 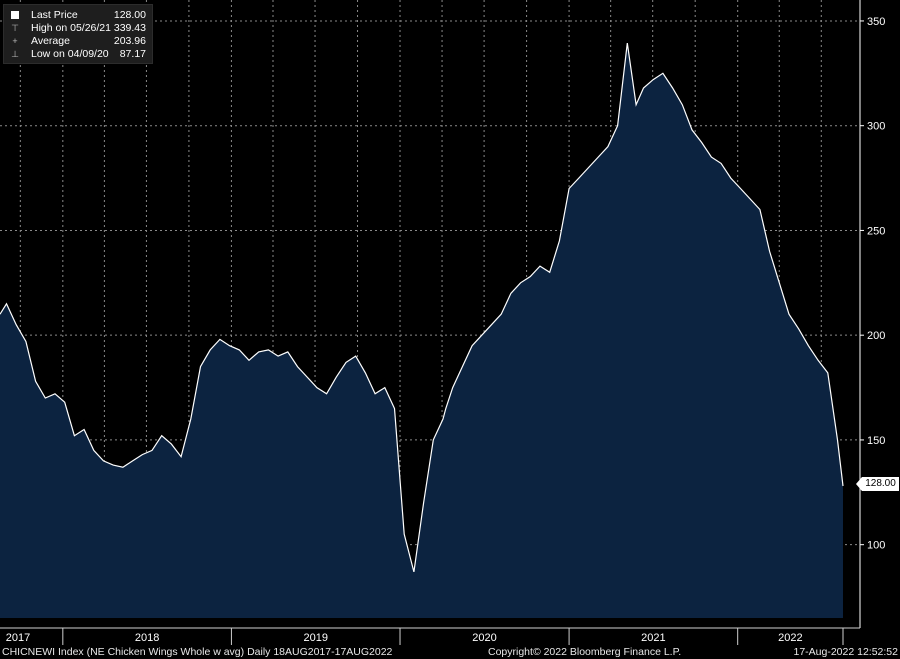 I want to click on x-axis-ticks: 2017 2018 2019 2020 2021 2022, so click(x=425, y=636).